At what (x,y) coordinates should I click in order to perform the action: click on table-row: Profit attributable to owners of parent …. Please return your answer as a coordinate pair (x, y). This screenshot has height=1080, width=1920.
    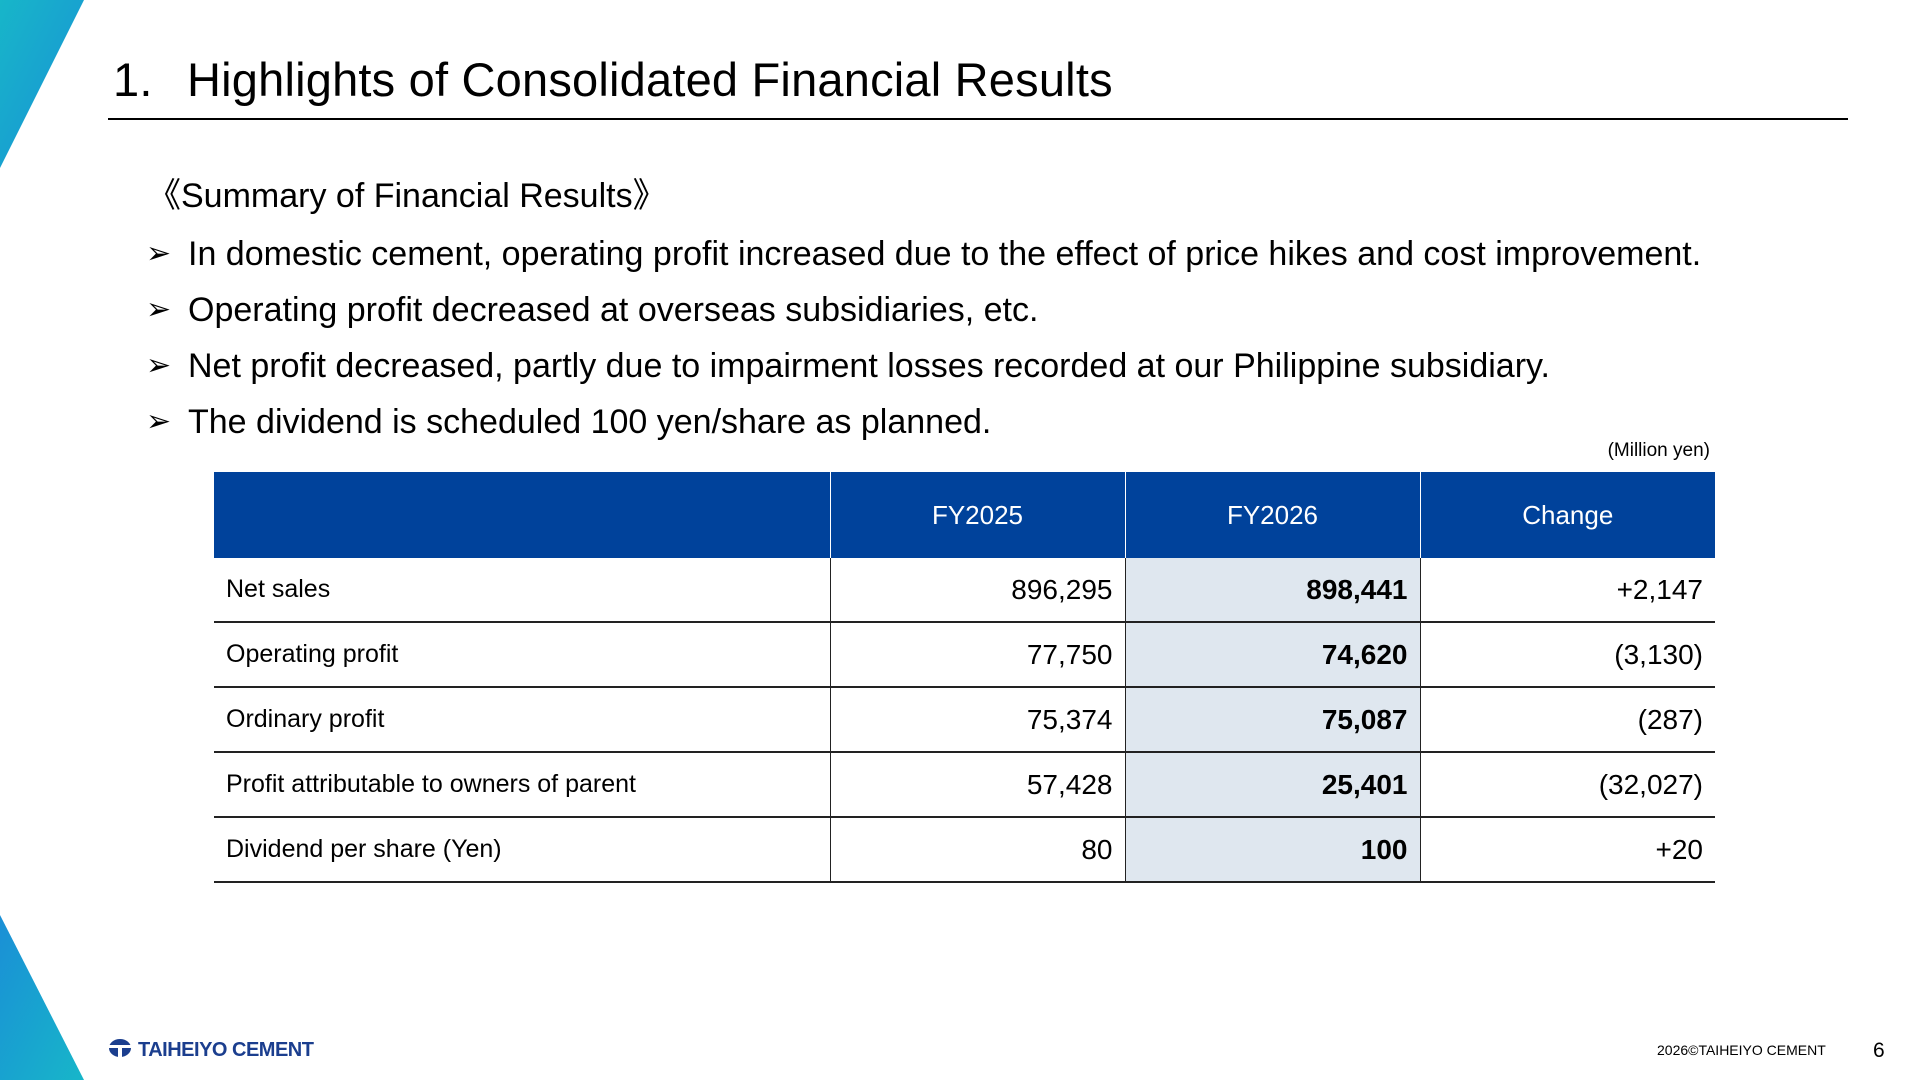
    Looking at the image, I should click on (964, 785).